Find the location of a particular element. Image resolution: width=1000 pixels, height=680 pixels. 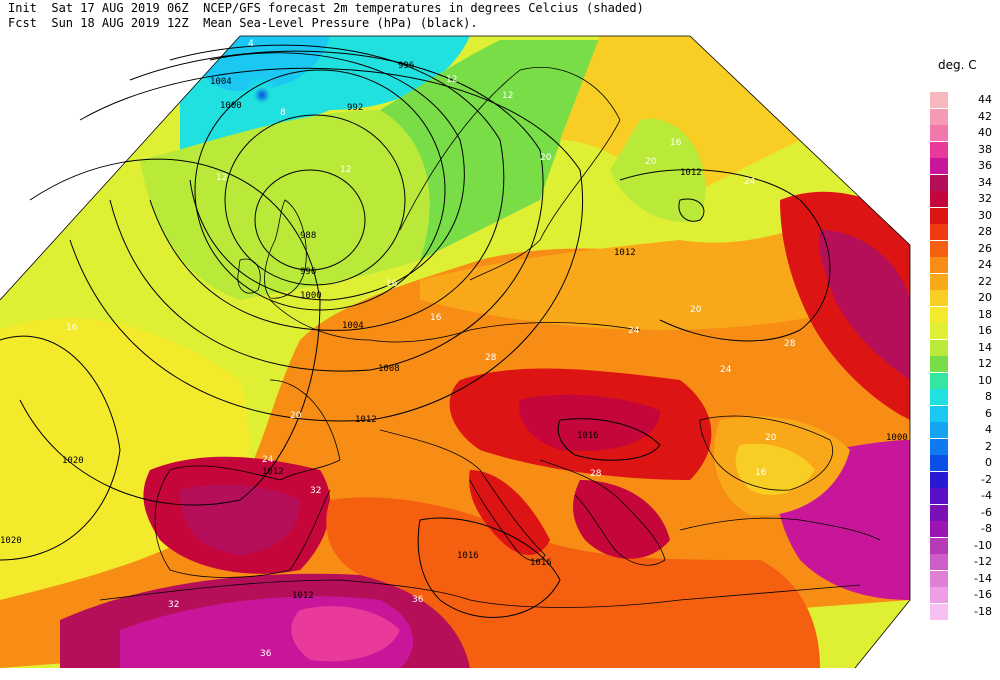

legend-row: 2 is located at coordinates (965, 446).